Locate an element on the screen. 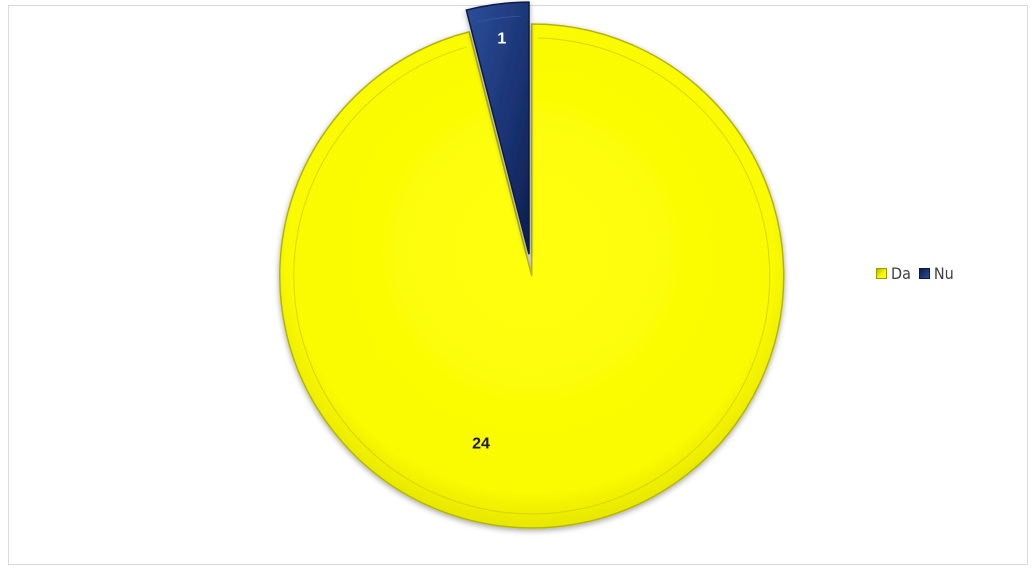  data-label-da: 24 is located at coordinates (481, 444).